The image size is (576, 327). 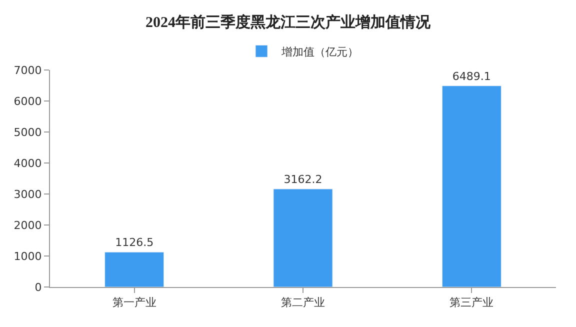 What do you see at coordinates (28, 194) in the screenshot?
I see `y-tick-label: 3000` at bounding box center [28, 194].